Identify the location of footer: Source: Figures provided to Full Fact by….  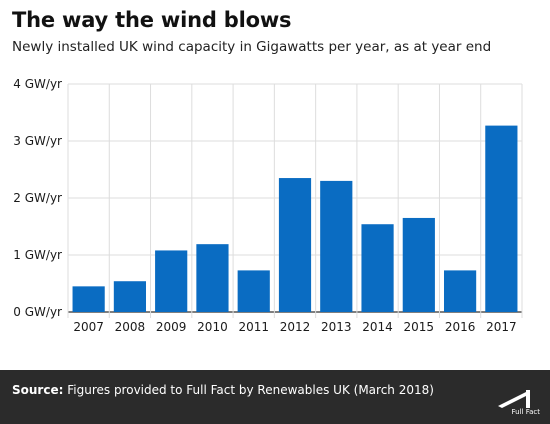
(275, 397).